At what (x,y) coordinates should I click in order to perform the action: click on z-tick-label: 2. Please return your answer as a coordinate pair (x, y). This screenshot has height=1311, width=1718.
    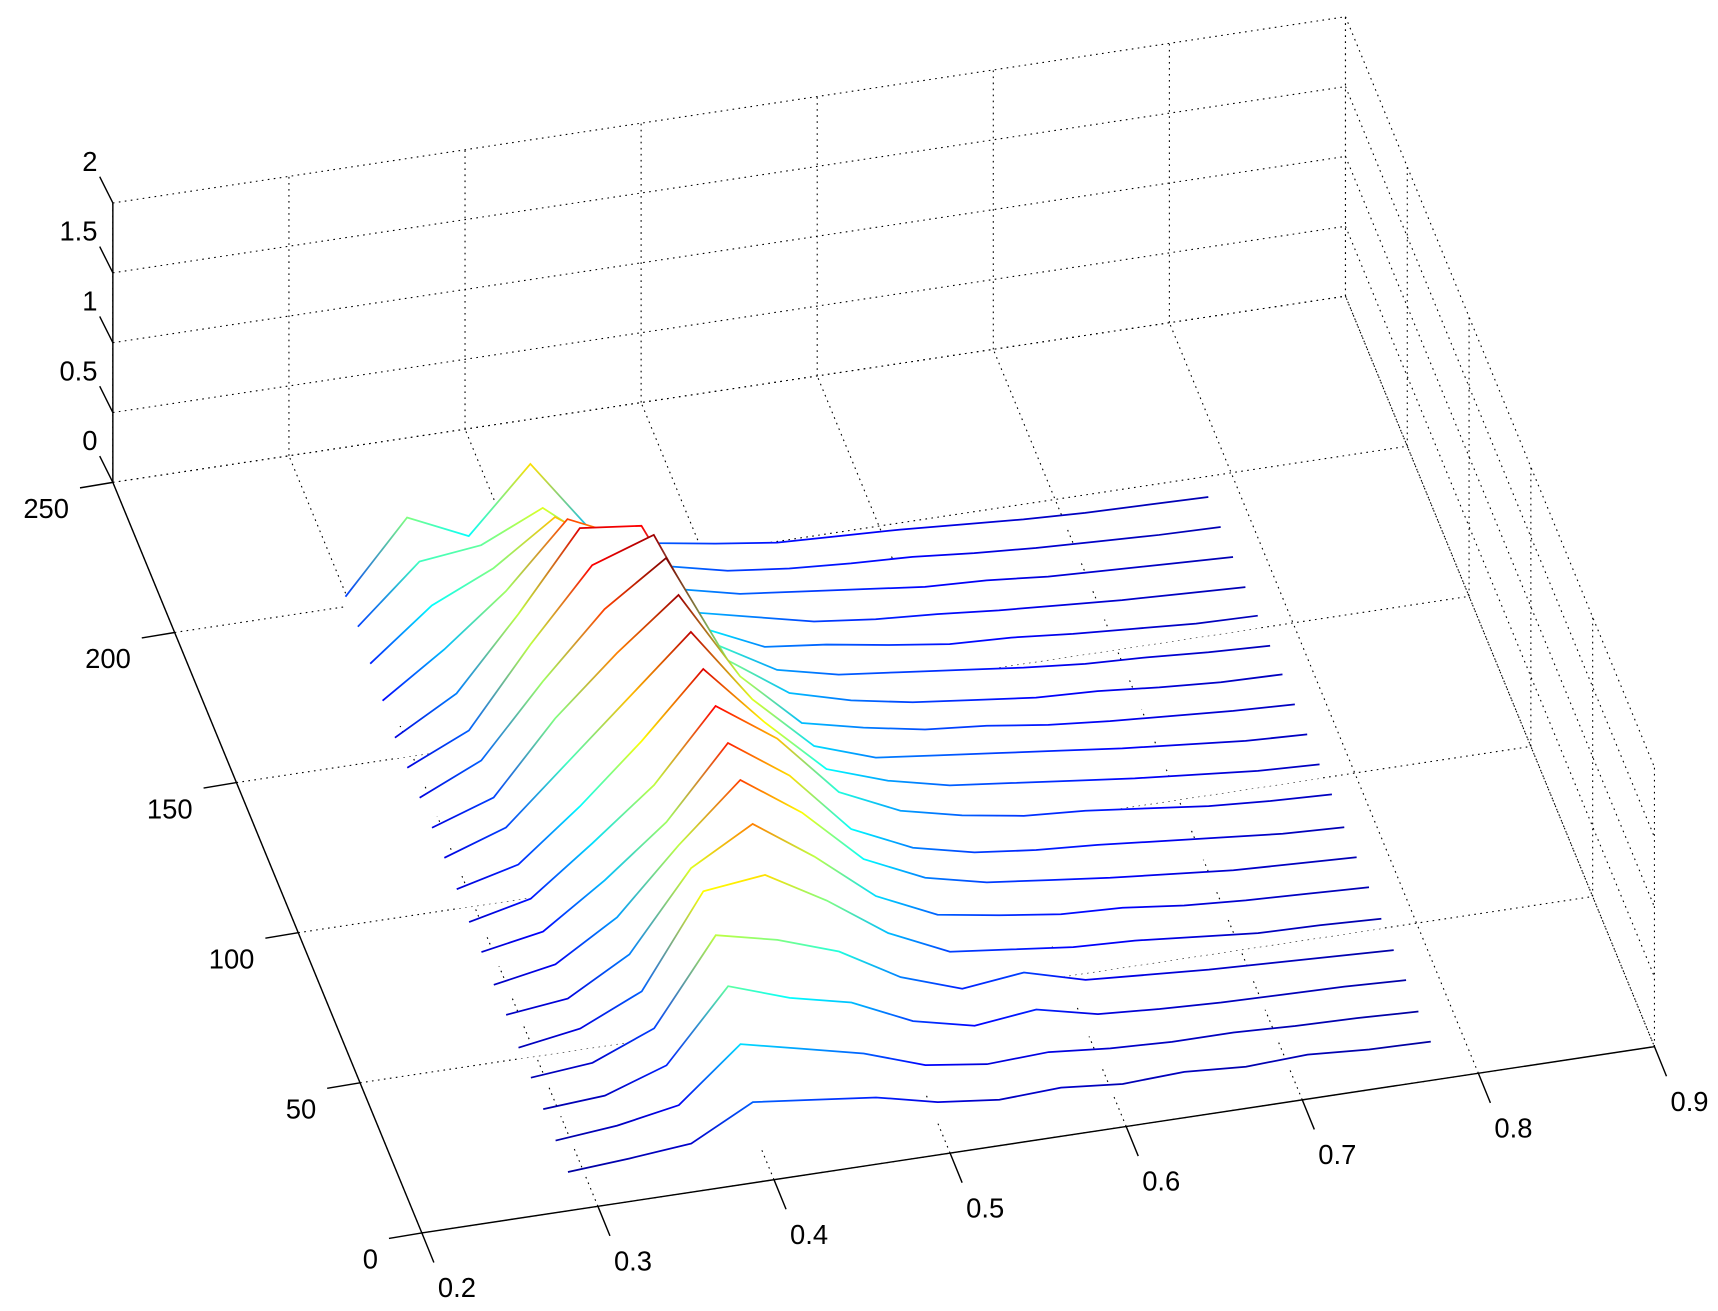
    Looking at the image, I should click on (89, 161).